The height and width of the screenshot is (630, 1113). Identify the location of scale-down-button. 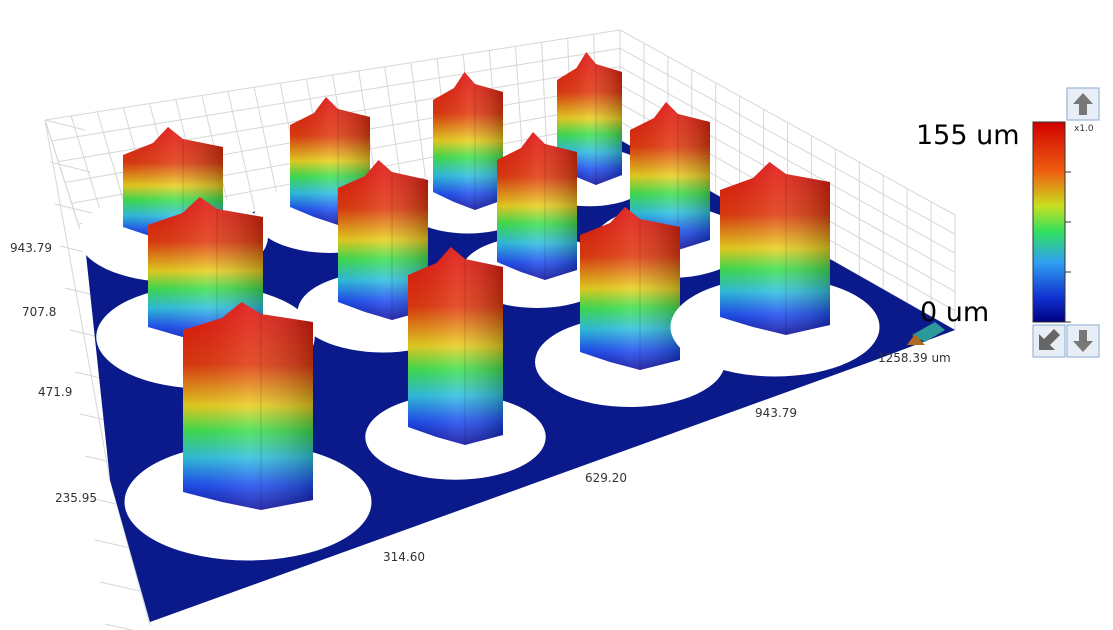
(1083, 341).